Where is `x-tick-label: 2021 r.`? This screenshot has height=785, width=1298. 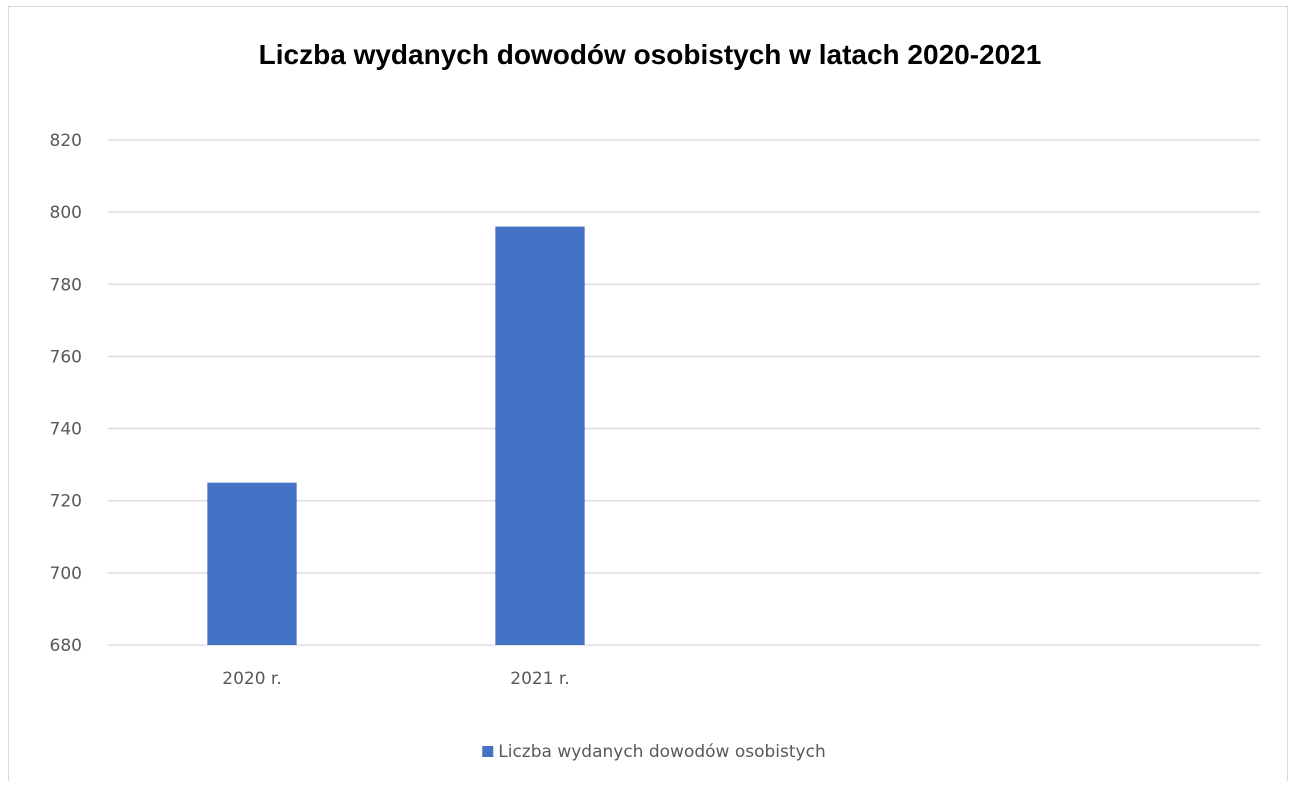 x-tick-label: 2021 r. is located at coordinates (540, 679).